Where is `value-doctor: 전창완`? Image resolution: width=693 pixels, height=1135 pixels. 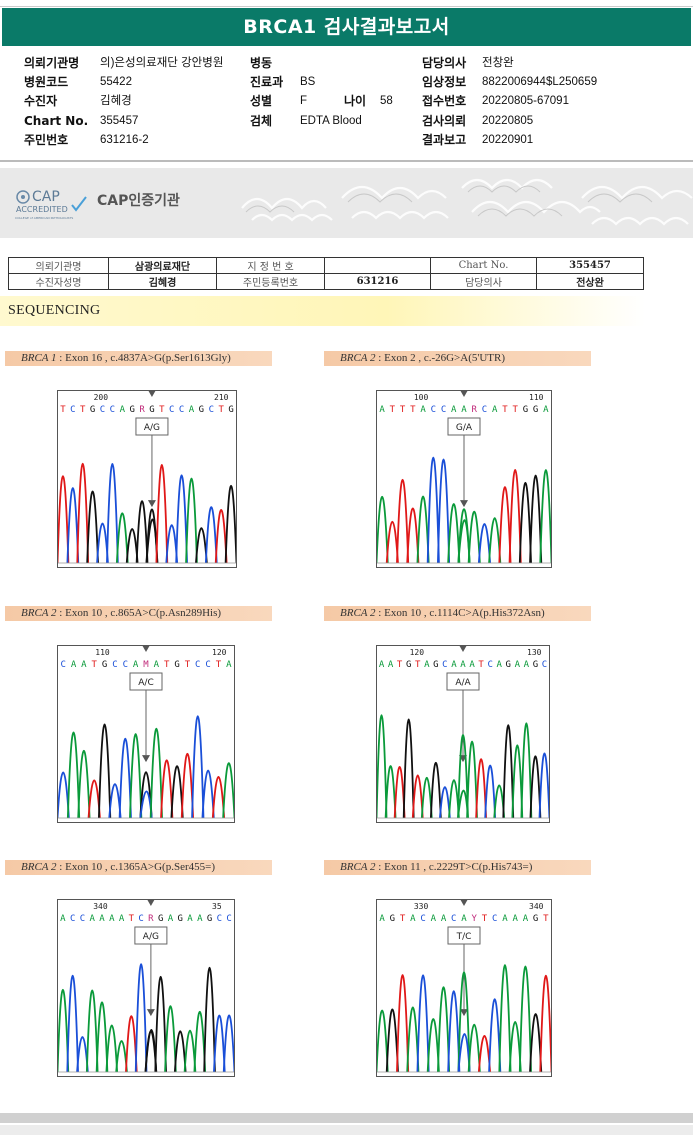 value-doctor: 전창완 is located at coordinates (498, 63).